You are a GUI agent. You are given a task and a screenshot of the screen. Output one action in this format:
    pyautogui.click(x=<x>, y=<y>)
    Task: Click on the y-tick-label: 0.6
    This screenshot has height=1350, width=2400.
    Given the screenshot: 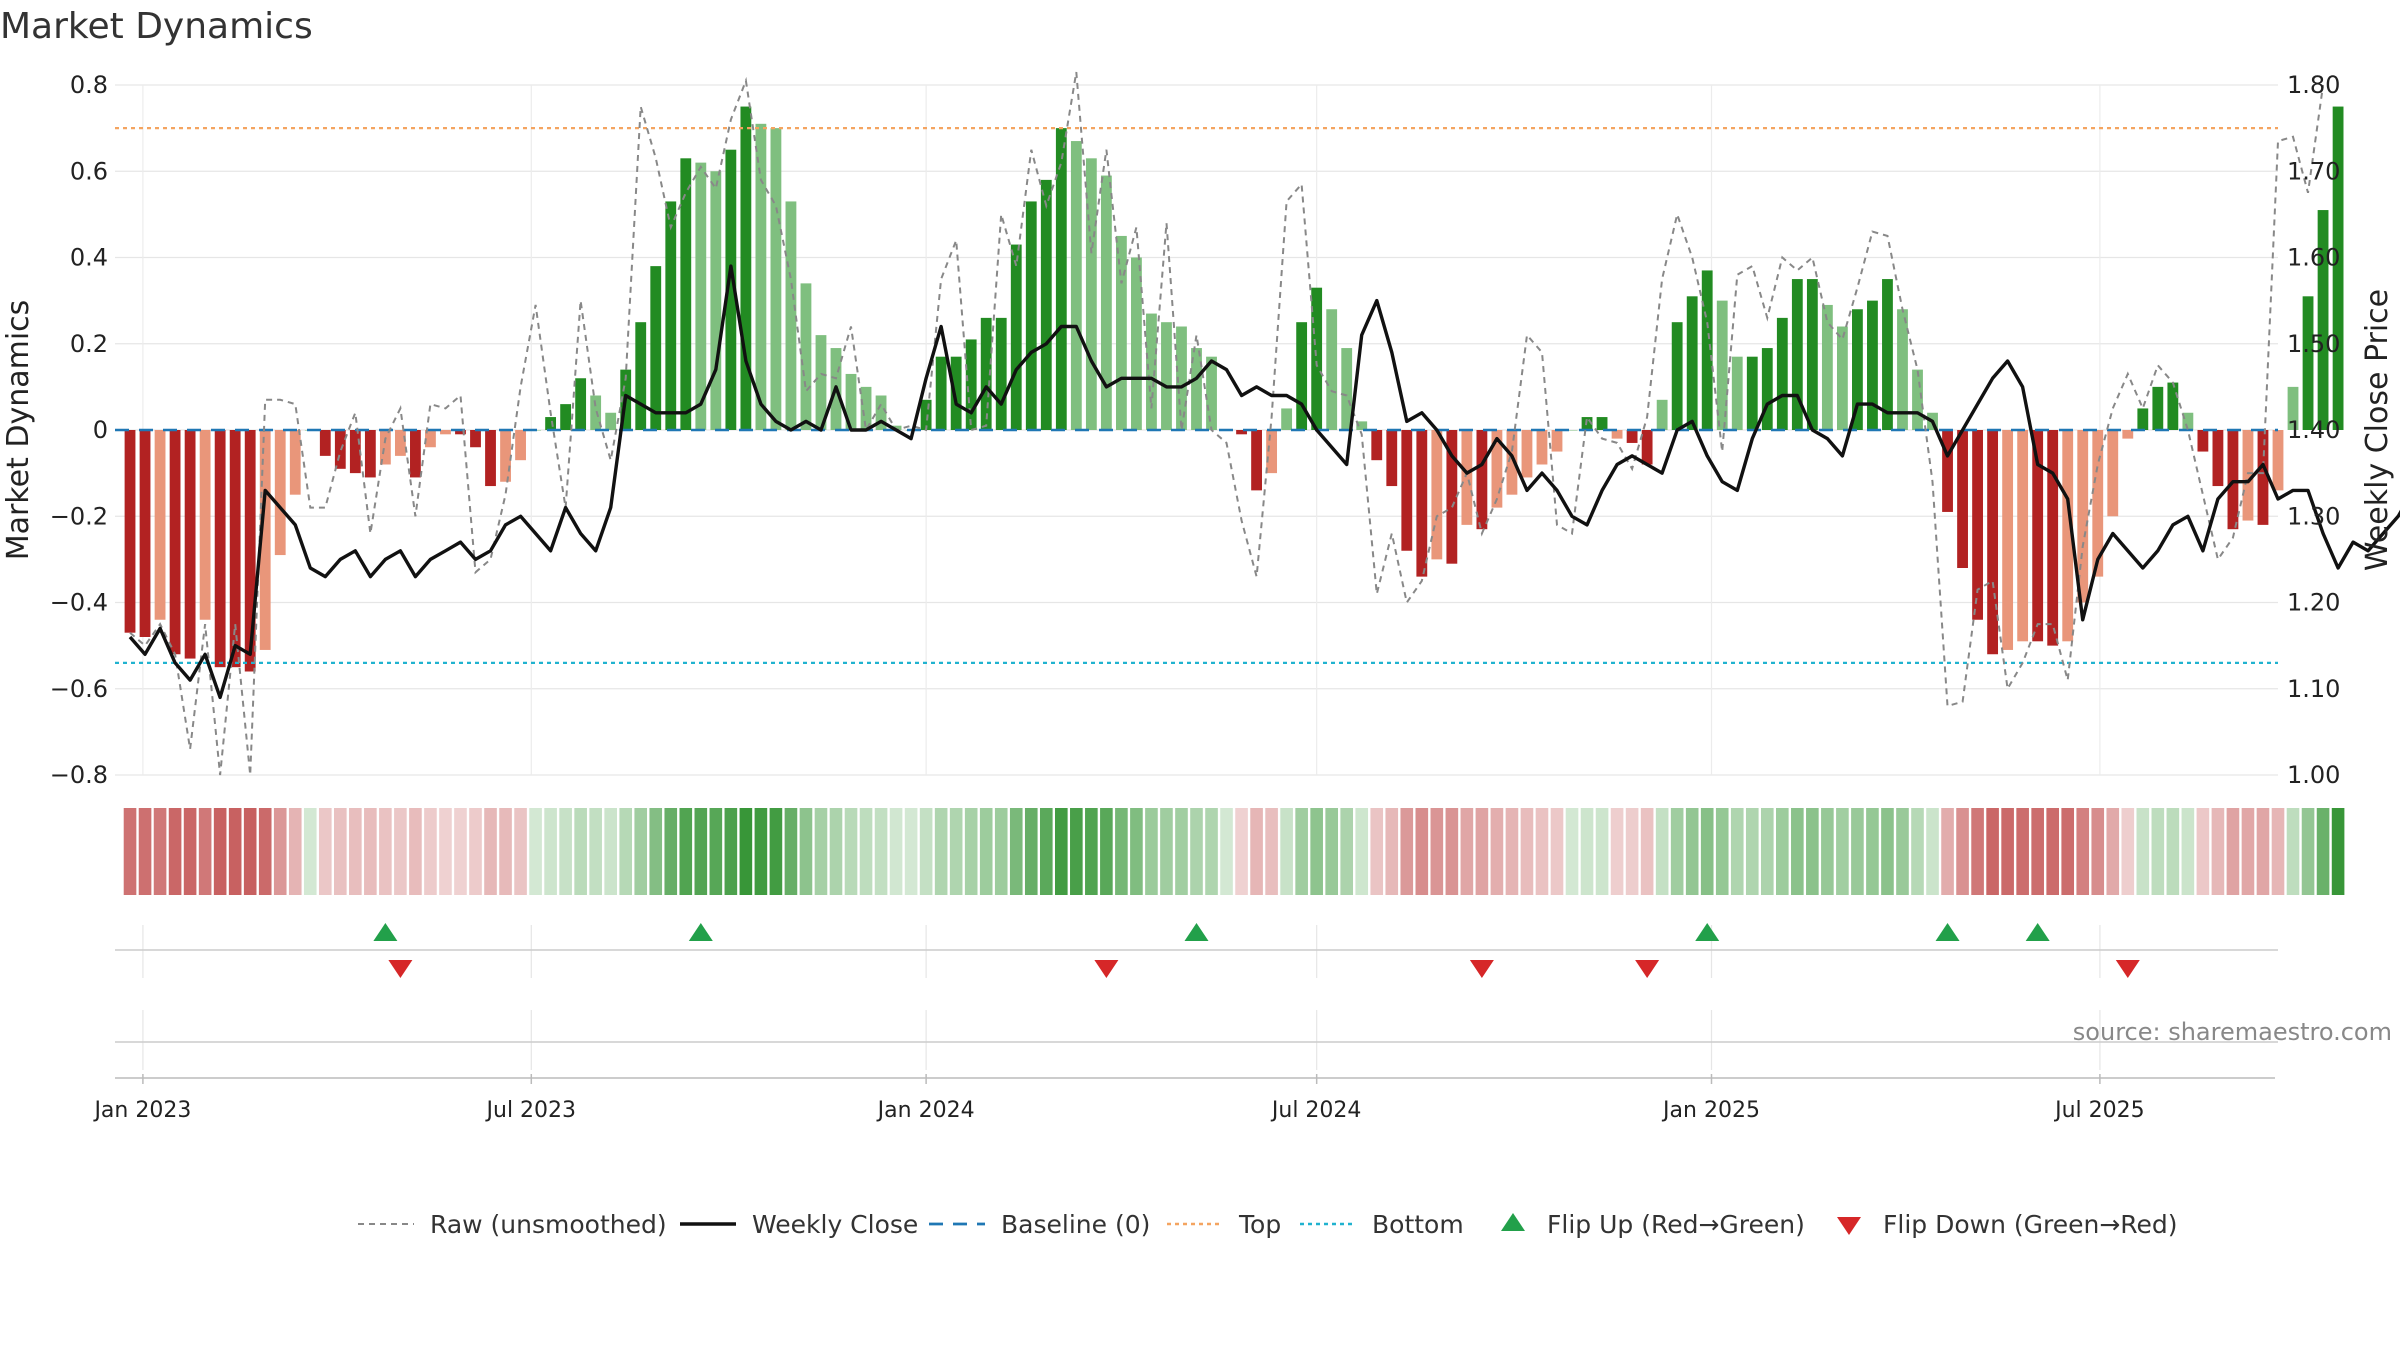 What is the action you would take?
    pyautogui.click(x=89, y=171)
    